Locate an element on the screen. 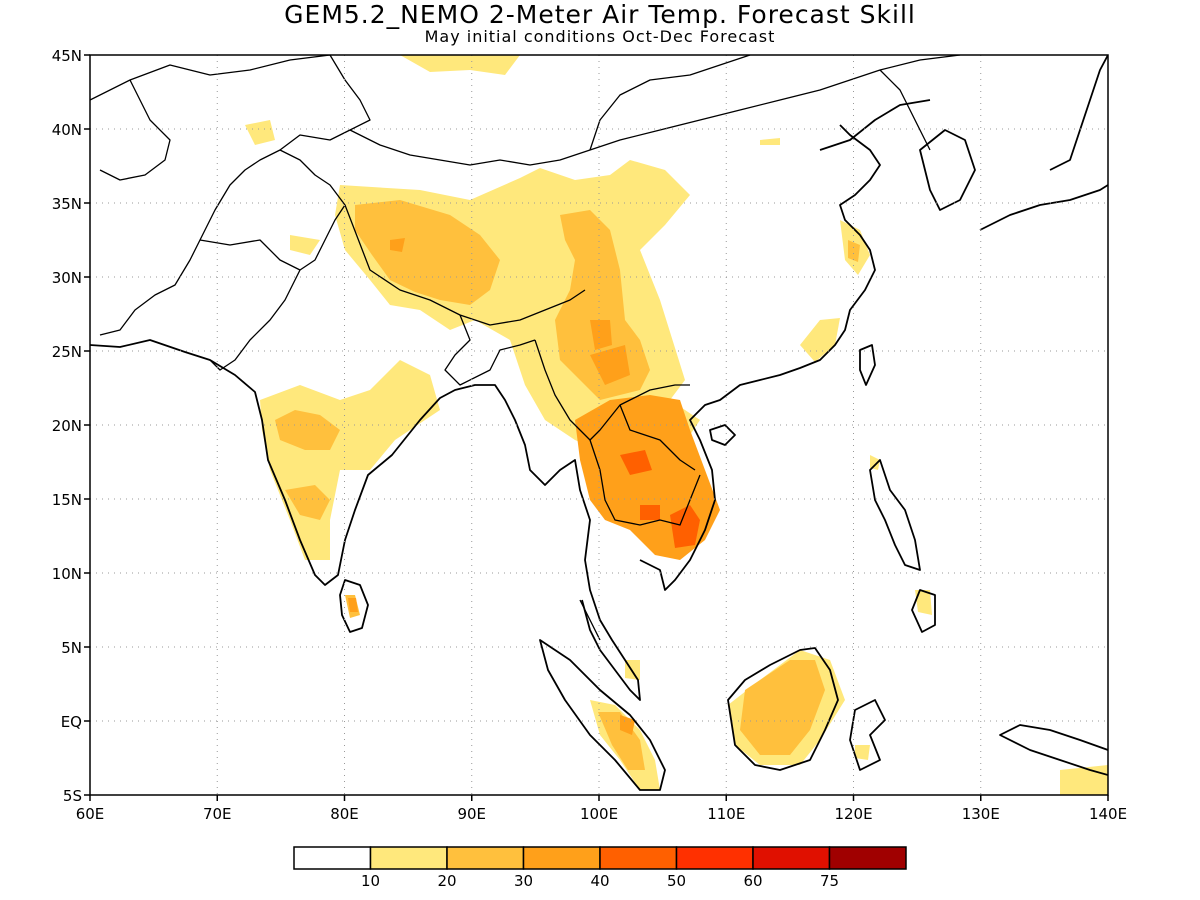 This screenshot has width=1200, height=900. x-tick-label: 70E is located at coordinates (217, 814).